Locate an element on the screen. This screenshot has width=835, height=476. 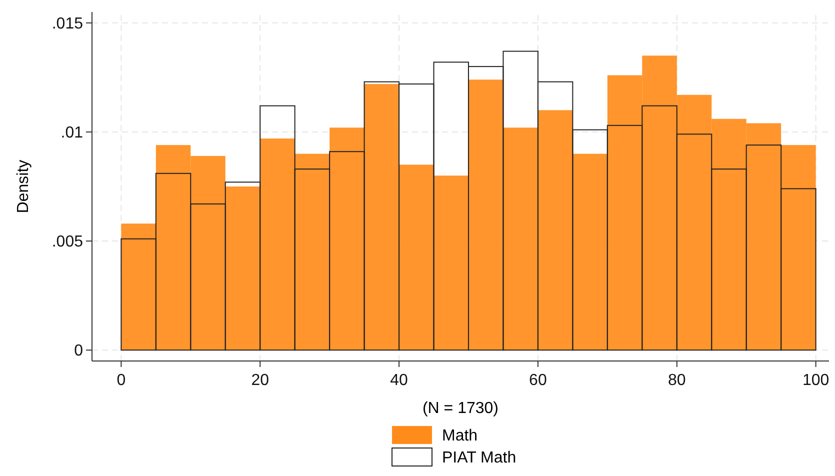
y-tick-label: .005 is located at coordinates (68, 242).